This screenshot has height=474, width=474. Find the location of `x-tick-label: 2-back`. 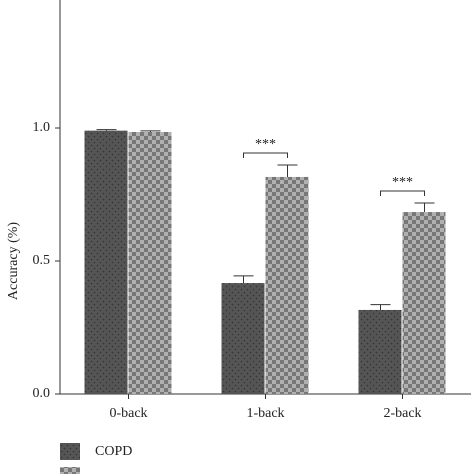

x-tick-label: 2-back is located at coordinates (402, 413).